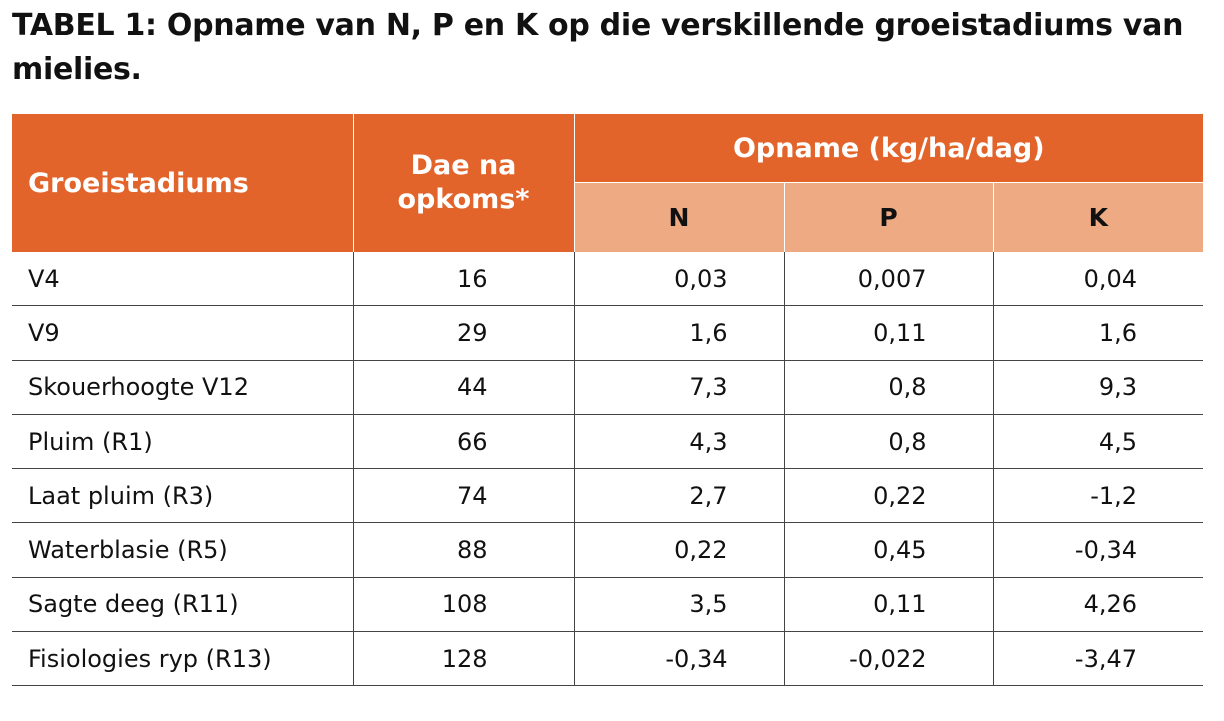 Image resolution: width=1224 pixels, height=721 pixels. Describe the element at coordinates (183, 496) in the screenshot. I see `cell-groeistadium: Laat pluim (R3)` at that location.